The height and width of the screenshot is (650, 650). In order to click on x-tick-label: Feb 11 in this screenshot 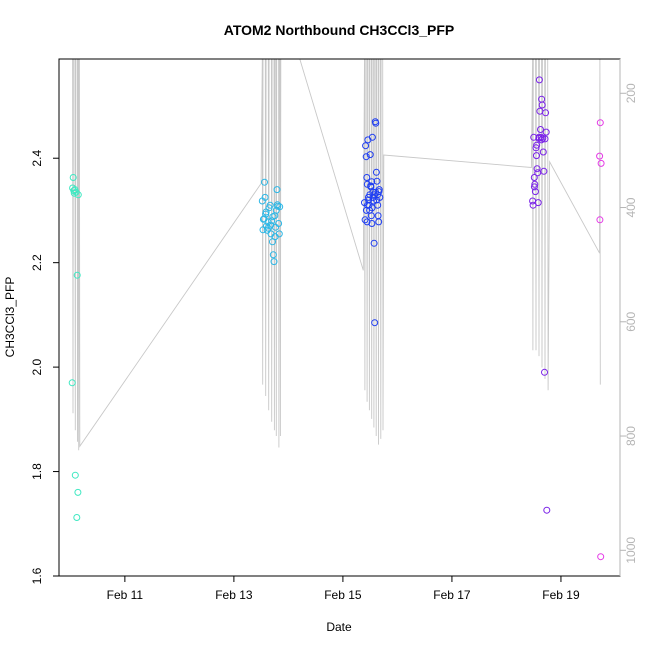, I will do `click(125, 595)`.